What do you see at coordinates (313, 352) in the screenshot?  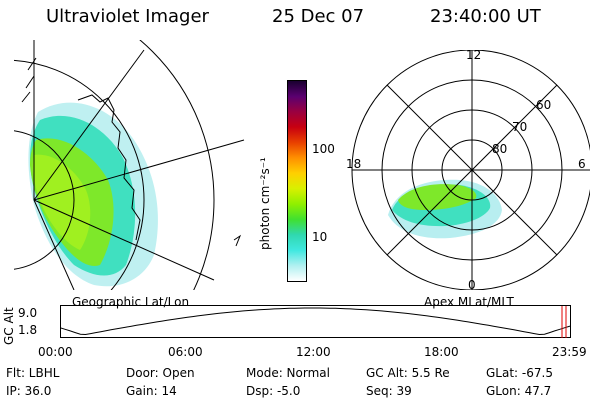 I see `timeline-xtick-1200: 12:00` at bounding box center [313, 352].